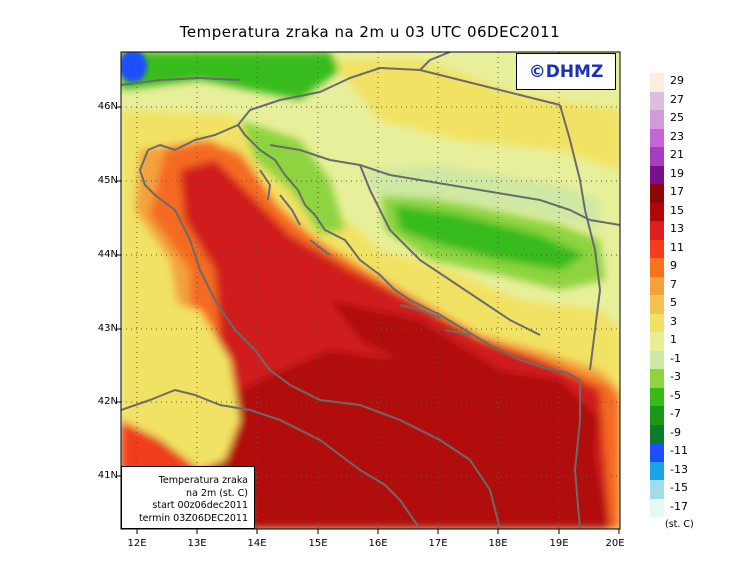 This screenshot has width=740, height=582. Describe the element at coordinates (673, 266) in the screenshot. I see `legend-label: 9` at that location.